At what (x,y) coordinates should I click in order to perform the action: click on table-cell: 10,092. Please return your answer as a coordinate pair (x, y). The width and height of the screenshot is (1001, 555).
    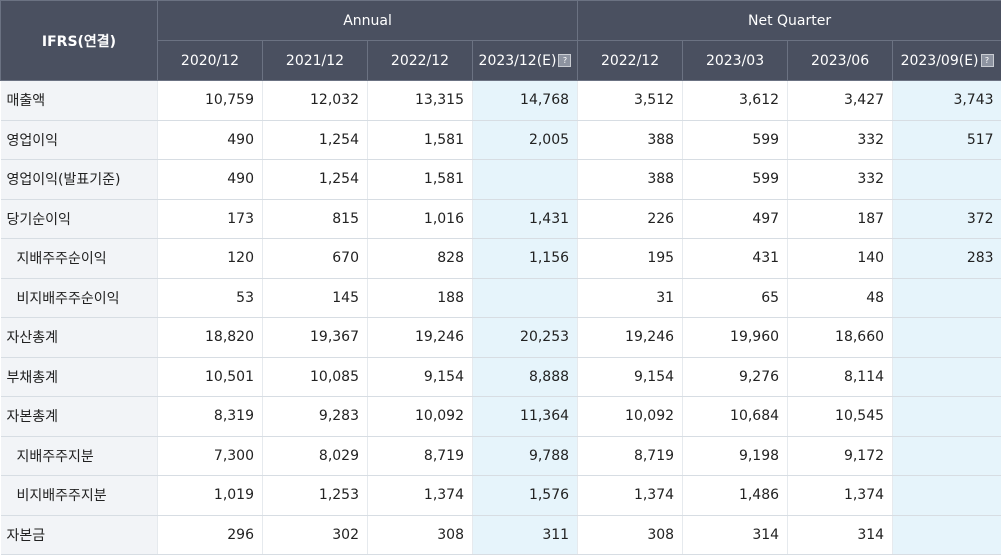
    Looking at the image, I should click on (420, 417).